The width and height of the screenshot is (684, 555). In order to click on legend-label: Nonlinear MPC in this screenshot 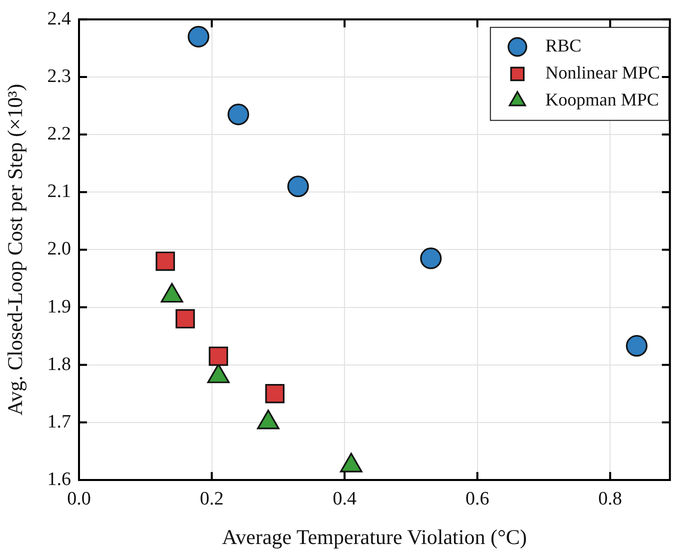, I will do `click(602, 72)`.